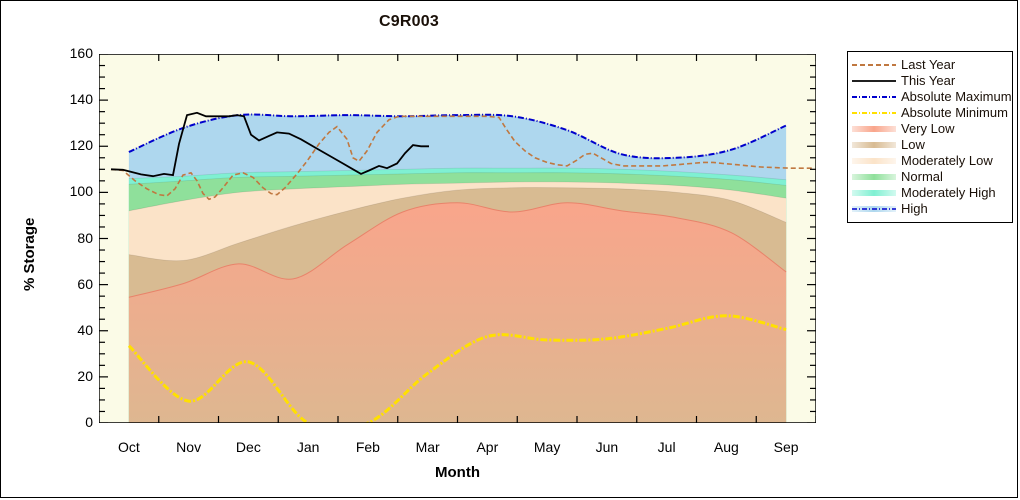 The width and height of the screenshot is (1020, 500). I want to click on x-tick-label: Jan, so click(308, 447).